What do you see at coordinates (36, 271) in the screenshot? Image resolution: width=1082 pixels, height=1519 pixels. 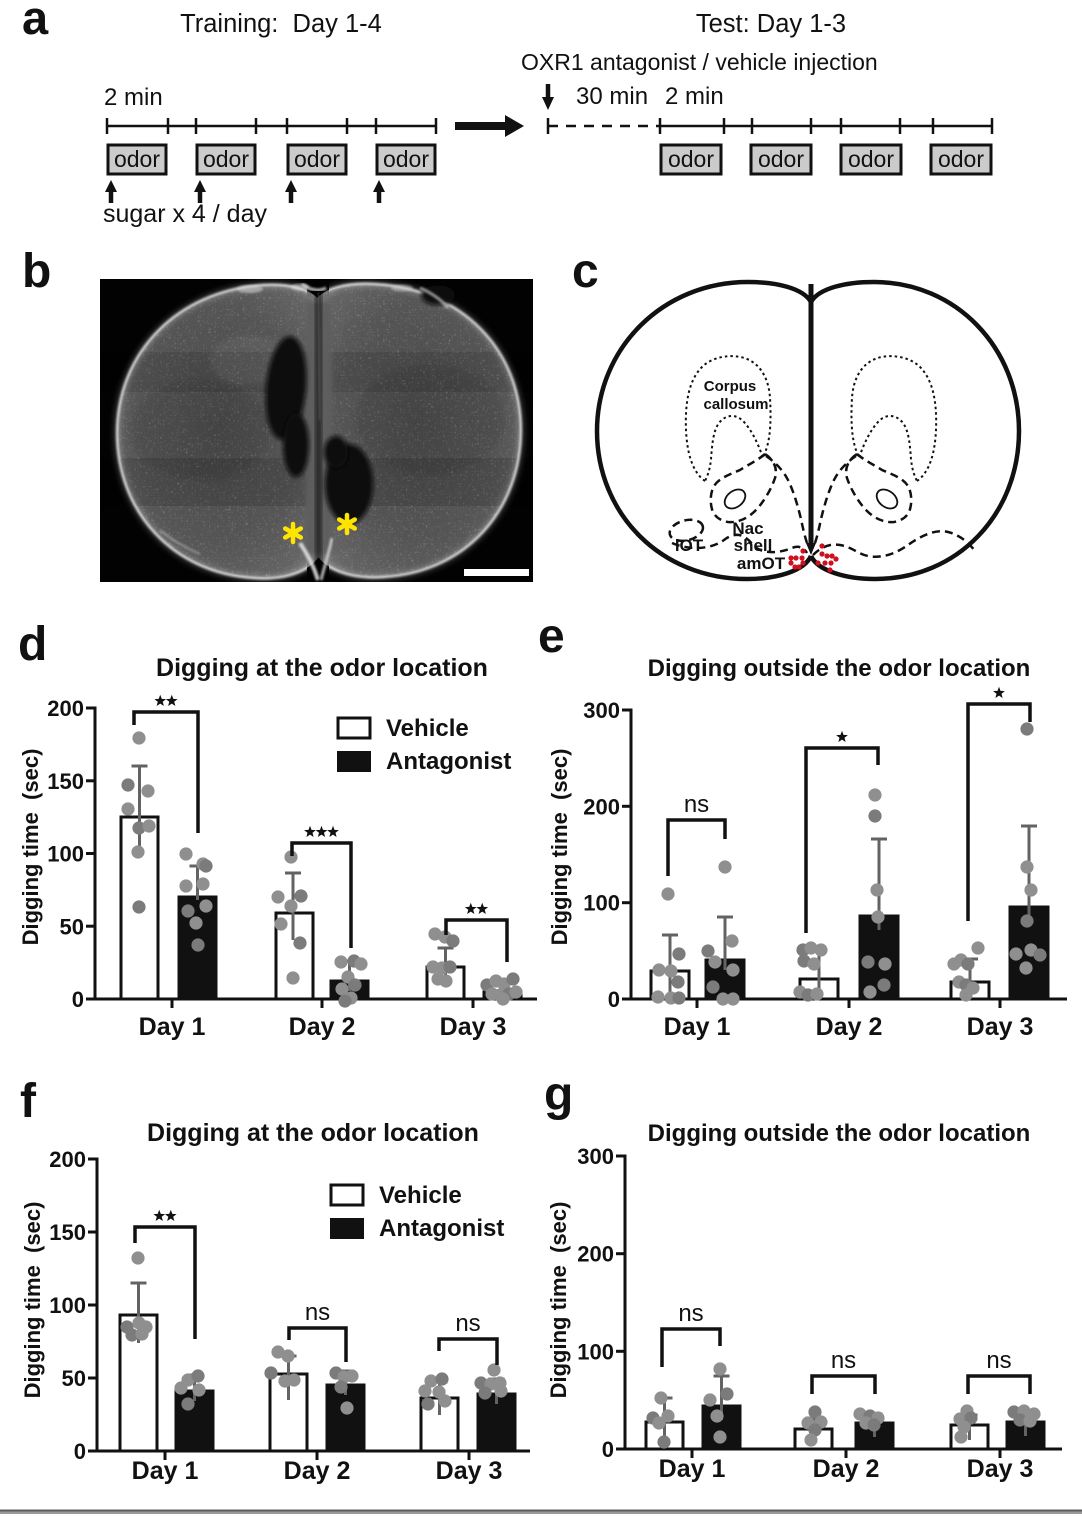 I see `svg-text: b` at bounding box center [36, 271].